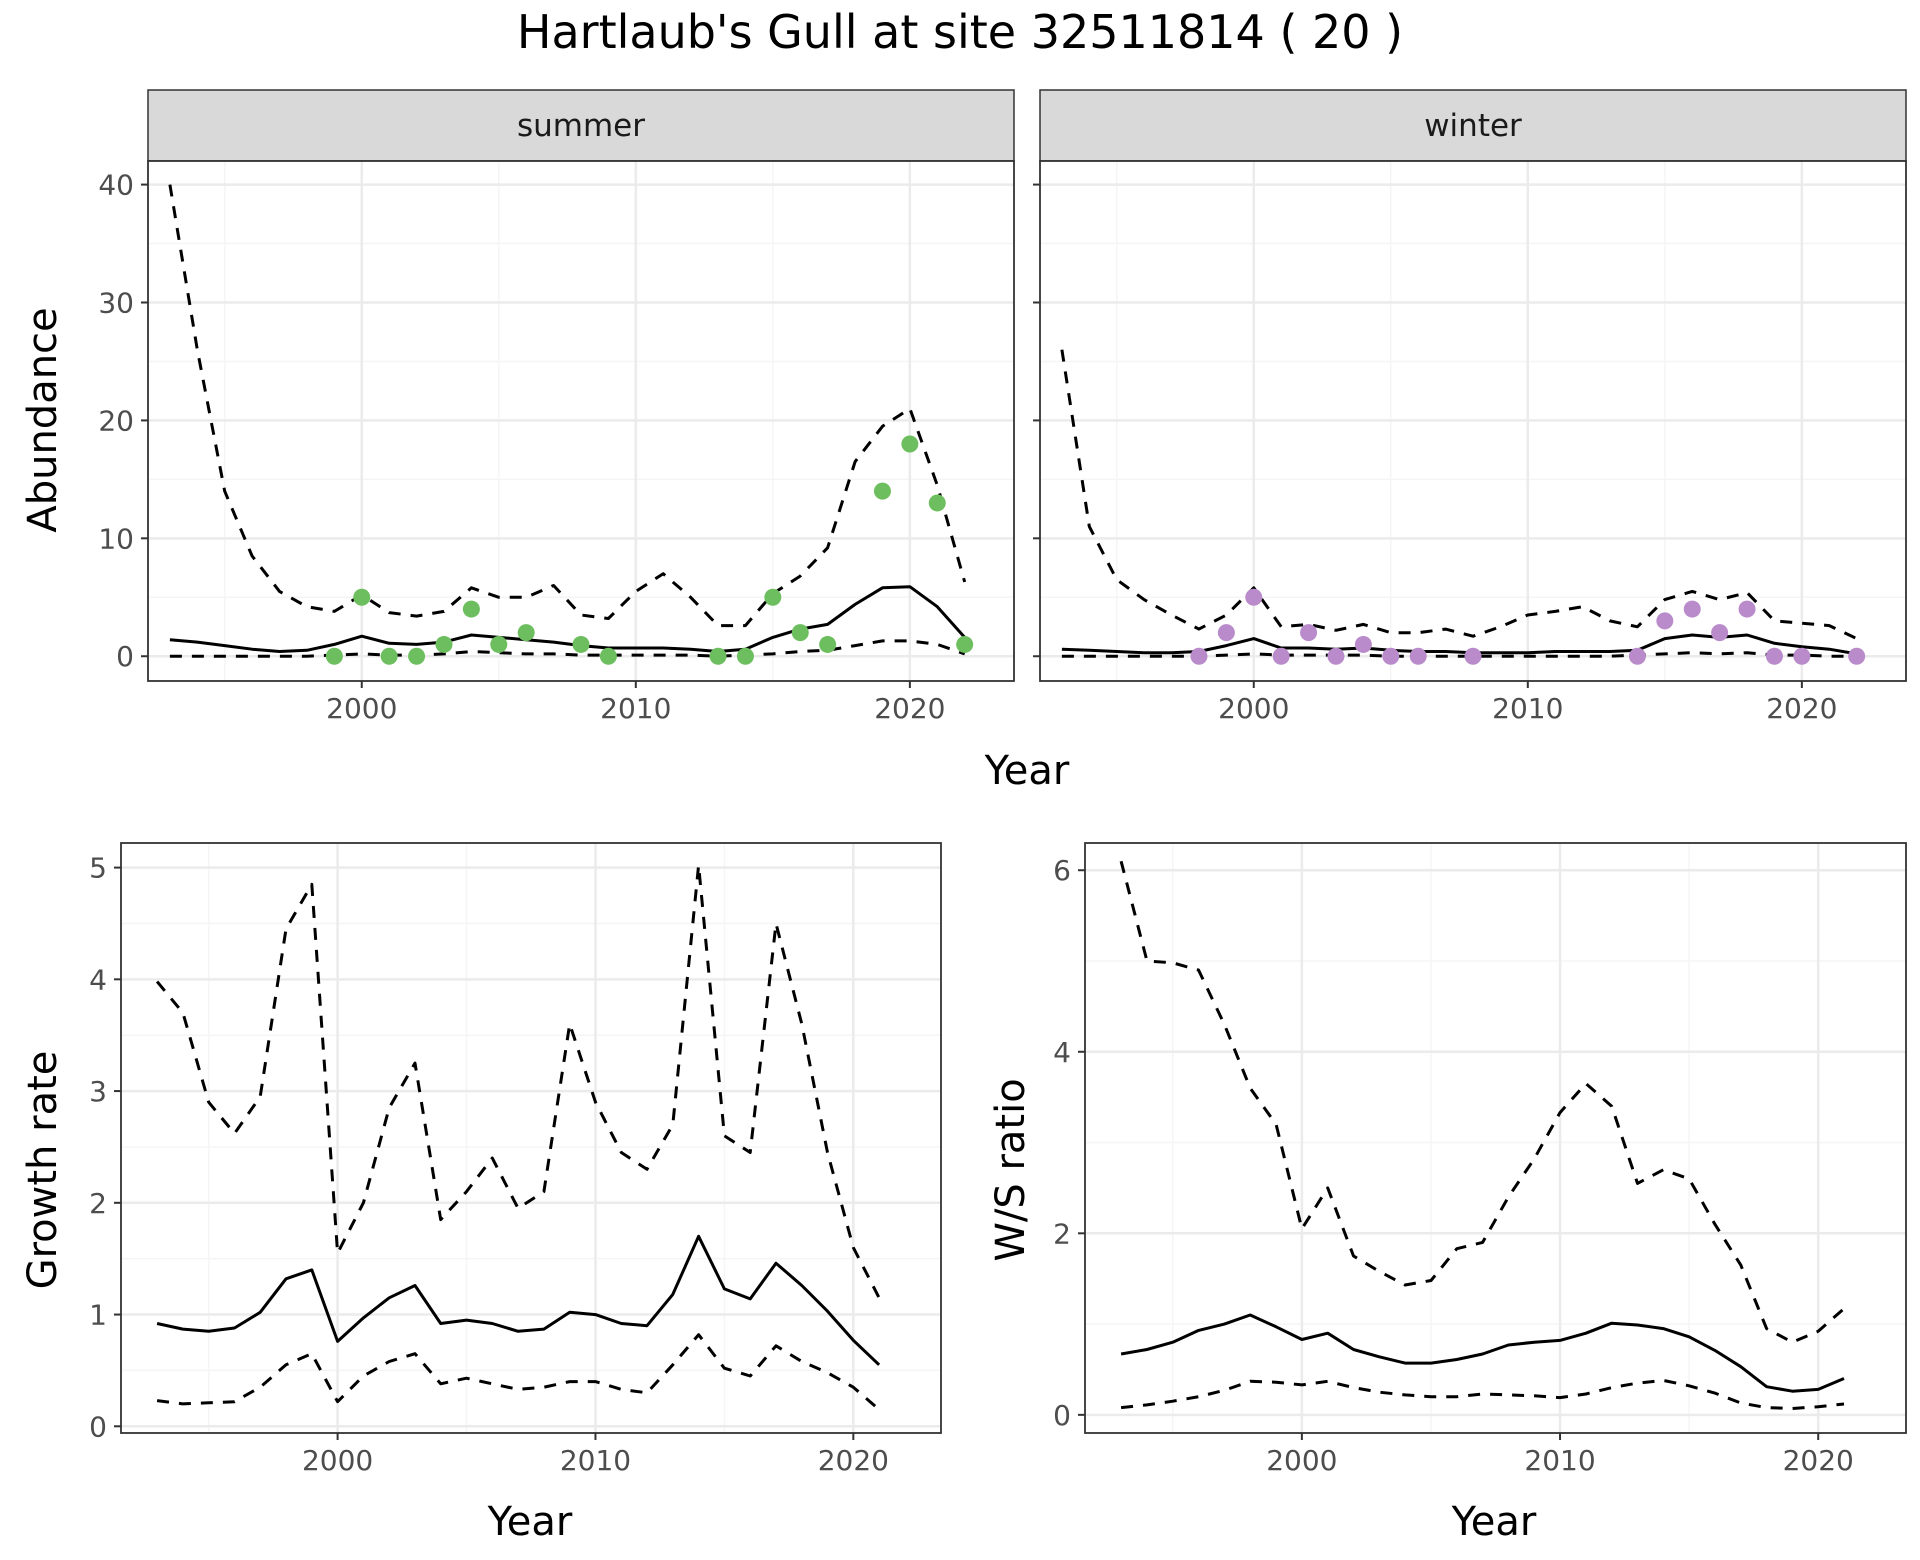  What do you see at coordinates (530, 1522) in the screenshot?
I see `growth-x-axis-title: Year` at bounding box center [530, 1522].